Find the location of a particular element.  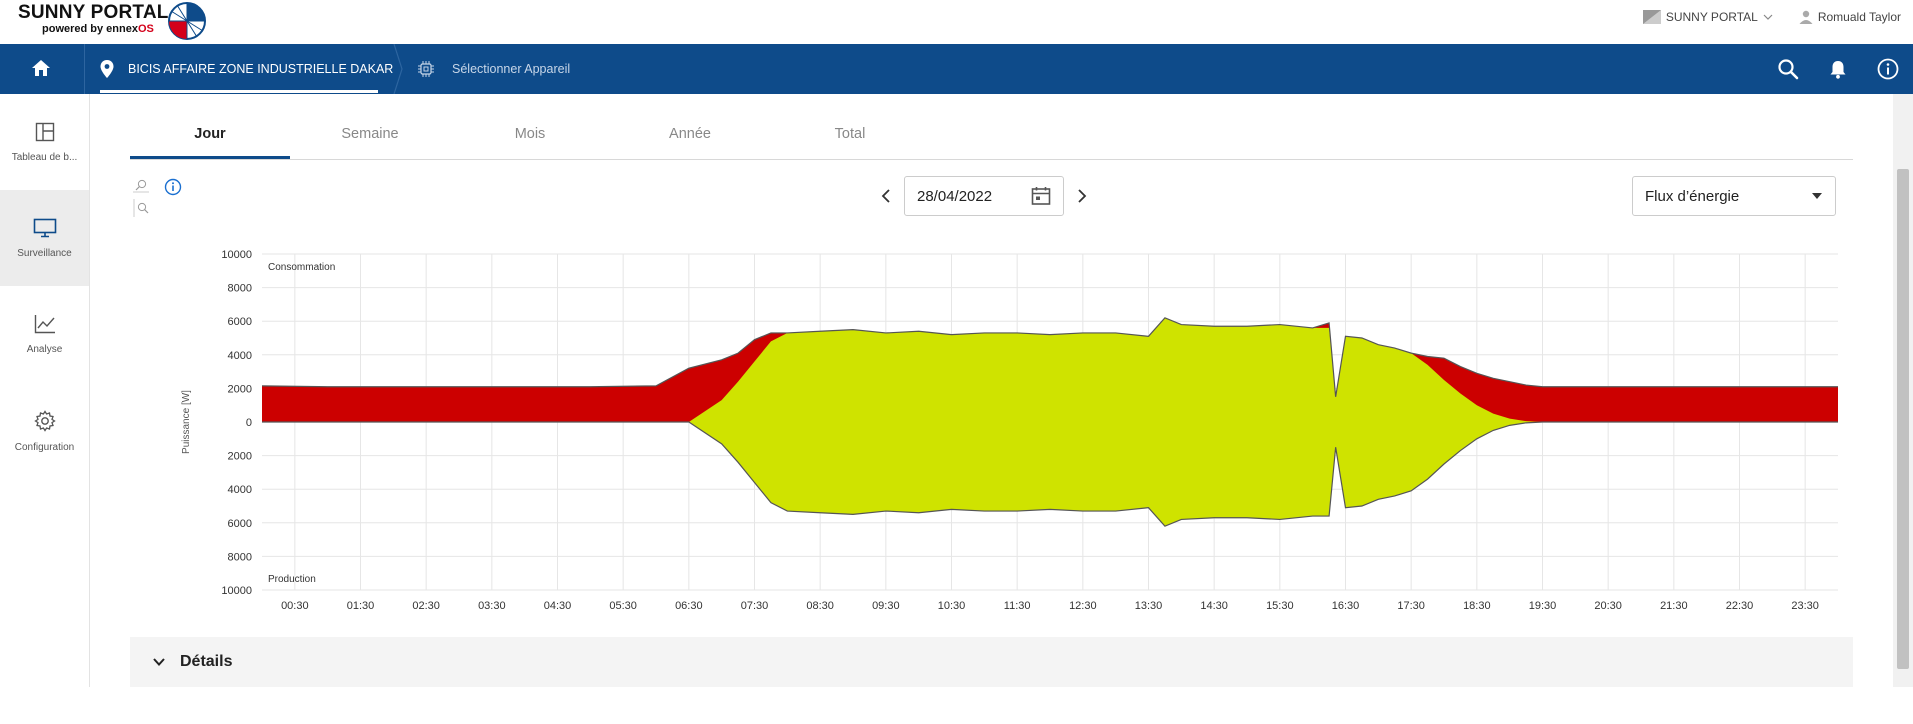

details-label: Détails is located at coordinates (206, 661).